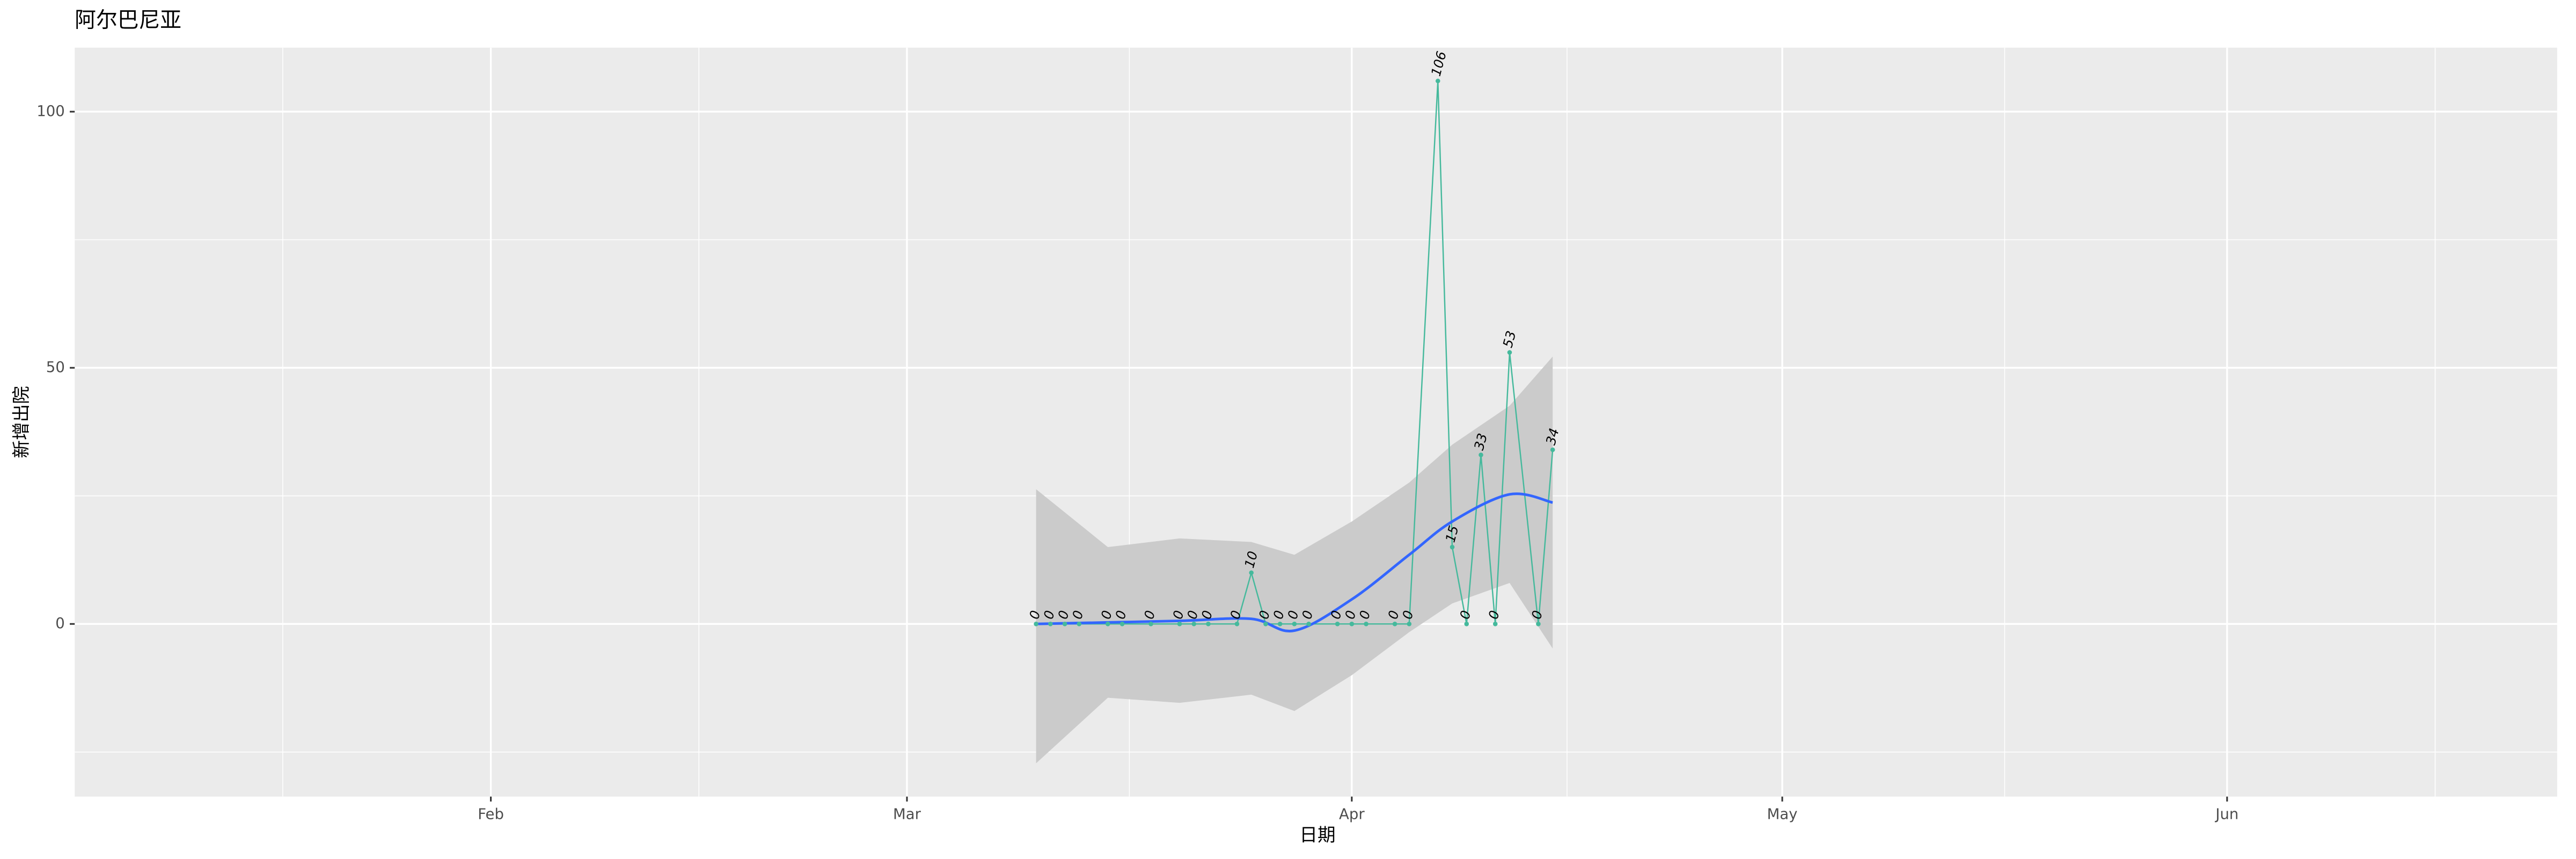 The height and width of the screenshot is (859, 2576). I want to click on confidence-band, so click(1294, 559).